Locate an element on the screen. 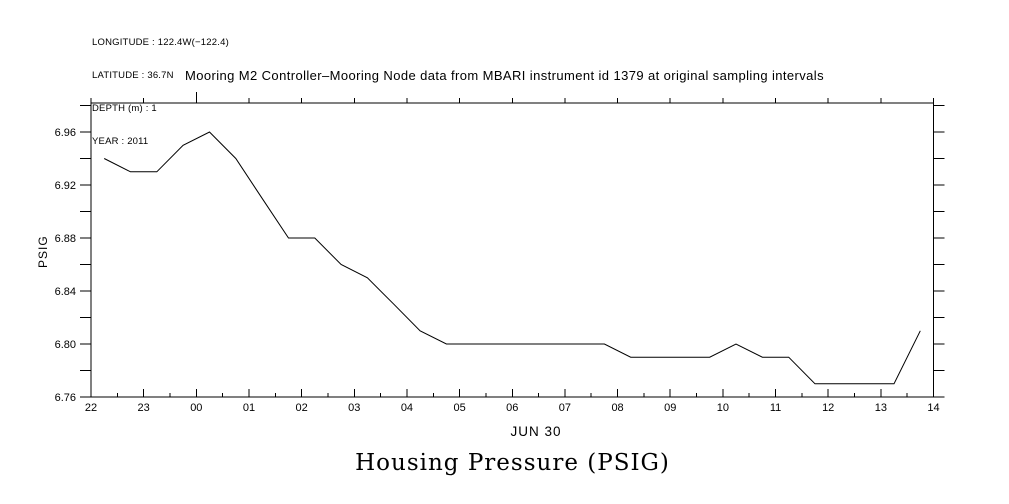 Image resolution: width=1009 pixels, height=504 pixels. x-tick-label: 12 is located at coordinates (828, 408).